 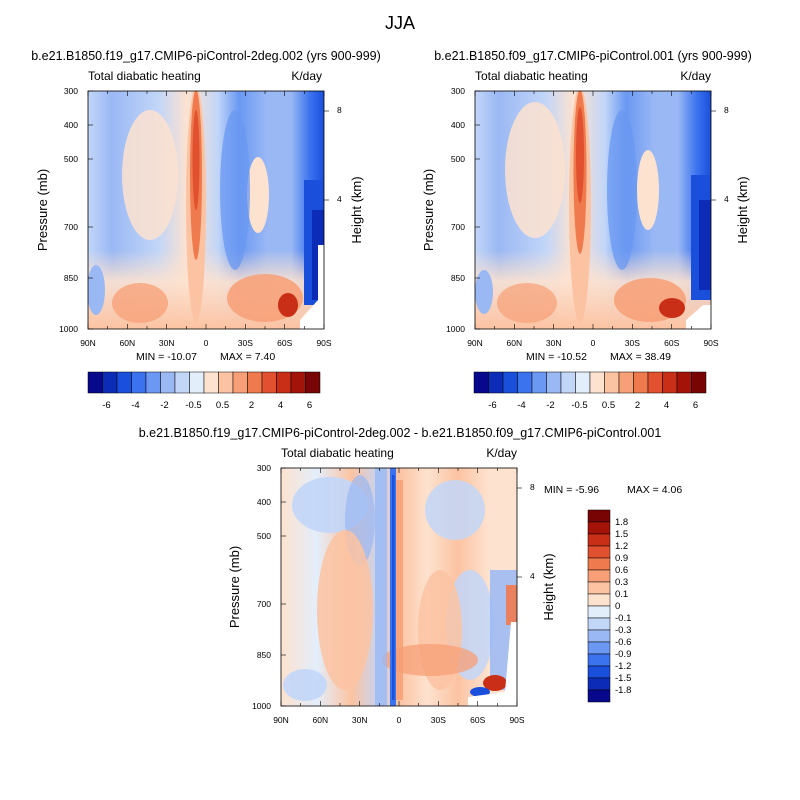 I want to click on panel-3-colorbar, so click(x=599, y=606).